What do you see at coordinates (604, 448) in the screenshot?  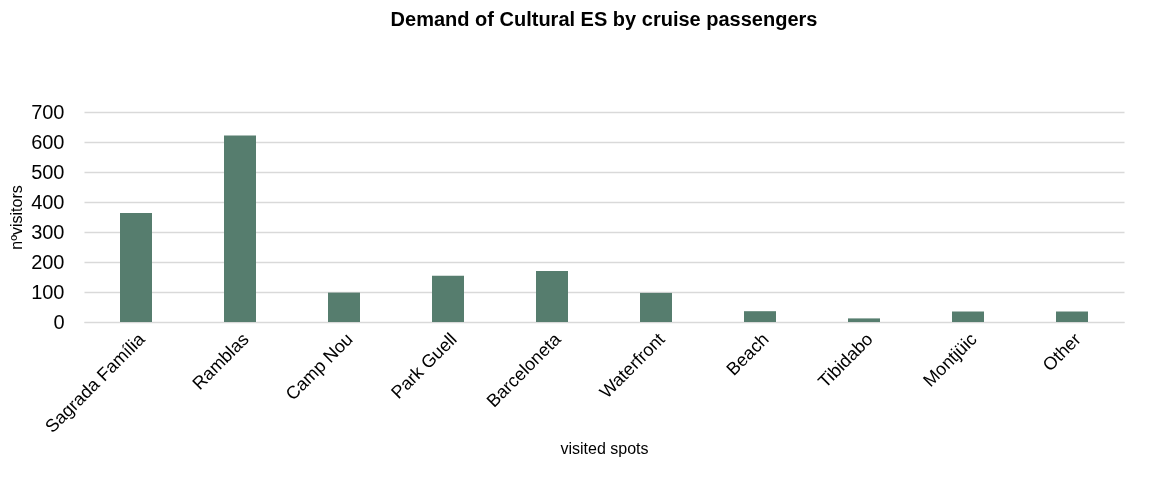 I see `x-axis-title: visited spots` at bounding box center [604, 448].